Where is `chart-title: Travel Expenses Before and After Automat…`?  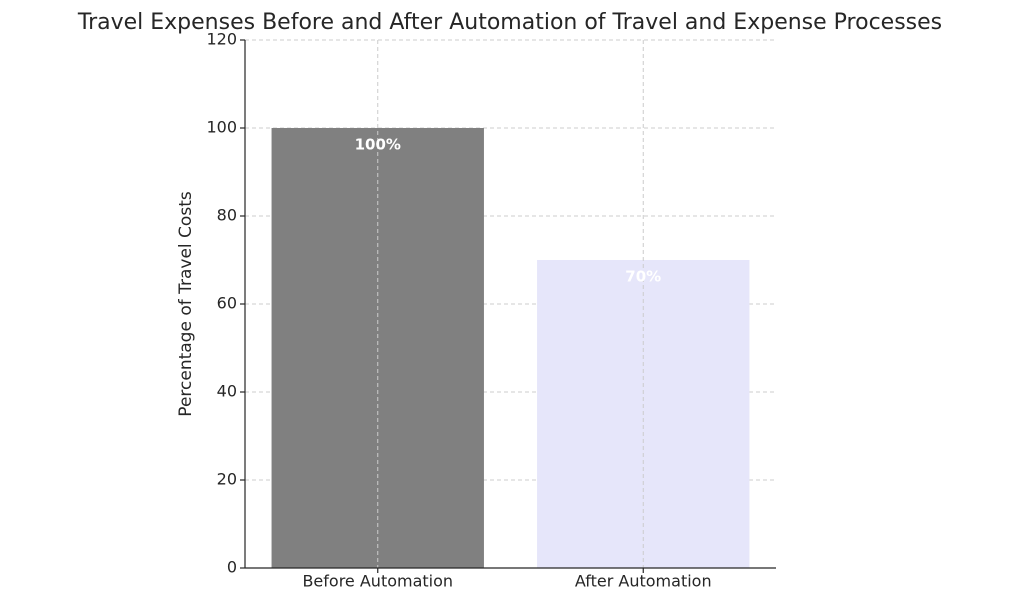 chart-title: Travel Expenses Before and After Automat… is located at coordinates (509, 22).